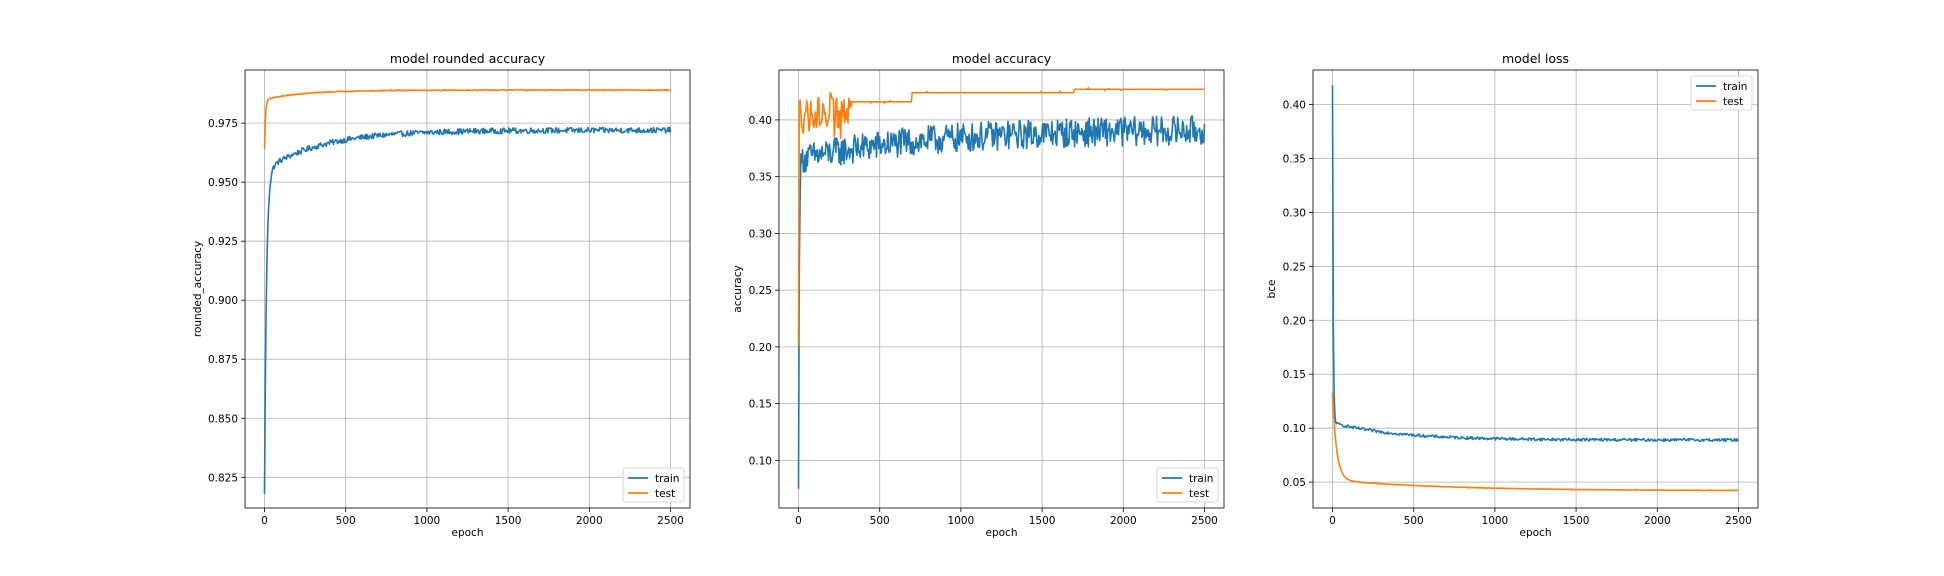 The height and width of the screenshot is (576, 1944). I want to click on y-tick-label: 0.900, so click(223, 301).